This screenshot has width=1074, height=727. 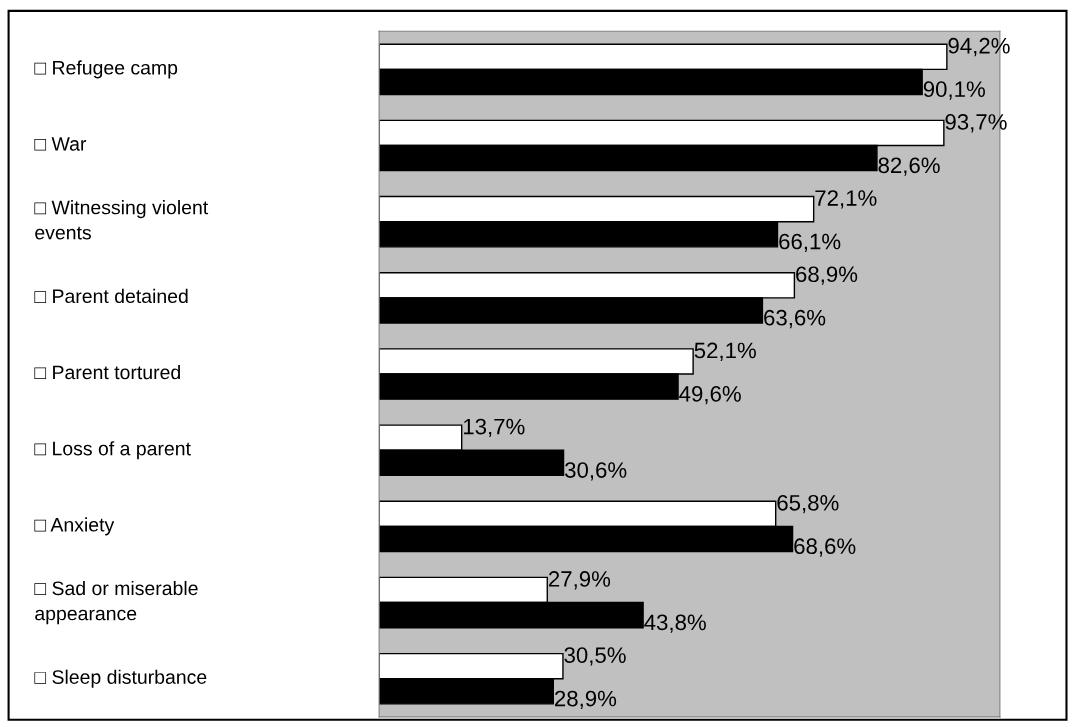 What do you see at coordinates (979, 47) in the screenshot?
I see `data-label: 94,2%` at bounding box center [979, 47].